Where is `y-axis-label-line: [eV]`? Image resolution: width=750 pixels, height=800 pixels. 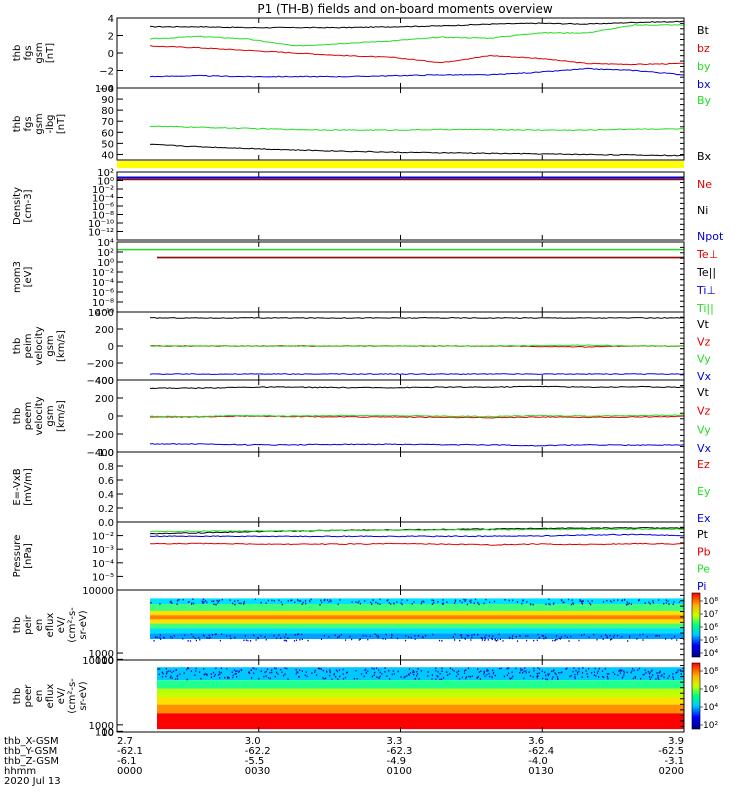 y-axis-label-line: [eV] is located at coordinates (28, 277).